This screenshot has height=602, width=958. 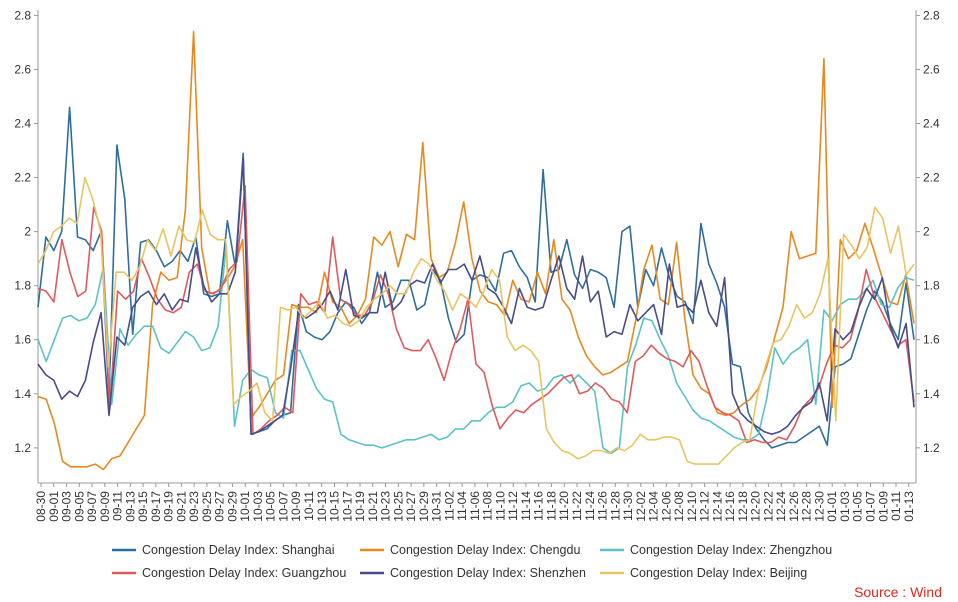 What do you see at coordinates (871, 506) in the screenshot?
I see `x-tick-label: 01-07` at bounding box center [871, 506].